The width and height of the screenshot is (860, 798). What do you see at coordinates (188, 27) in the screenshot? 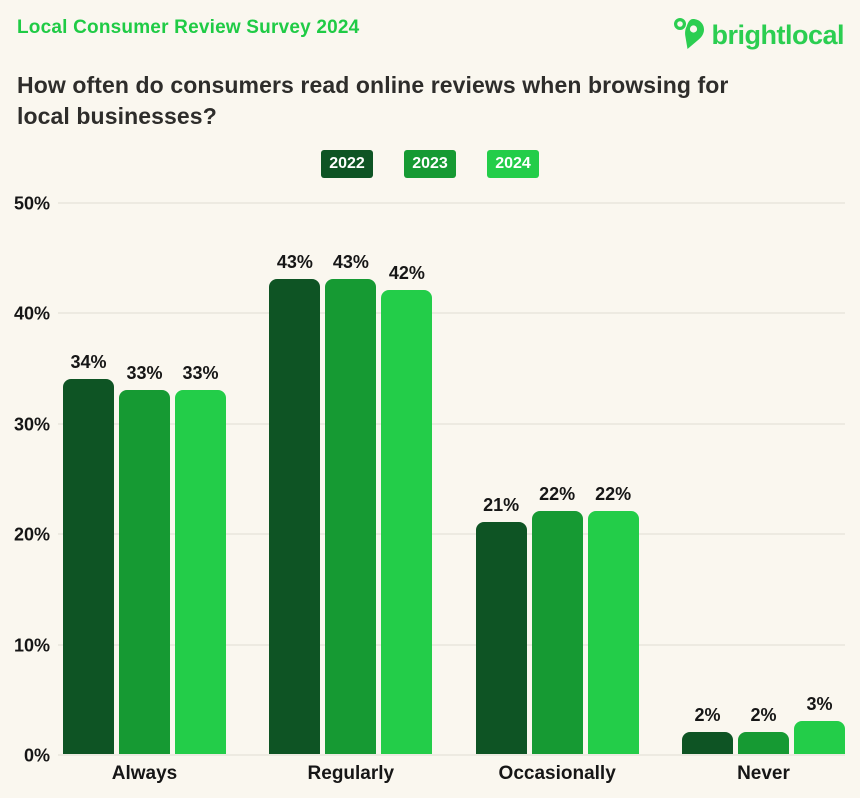
I see `survey-label: Local Consumer Review Survey 2024` at bounding box center [188, 27].